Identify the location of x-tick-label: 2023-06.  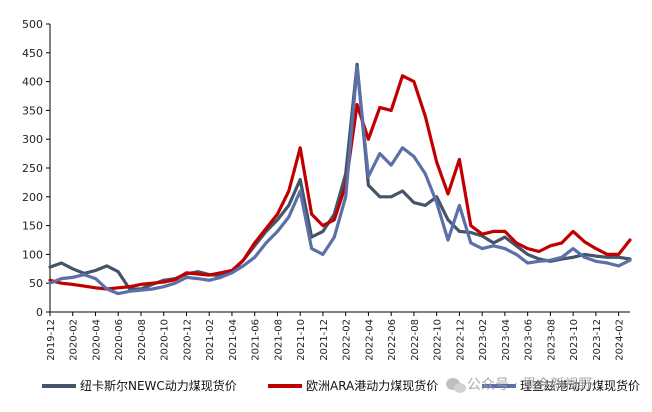
(529, 340).